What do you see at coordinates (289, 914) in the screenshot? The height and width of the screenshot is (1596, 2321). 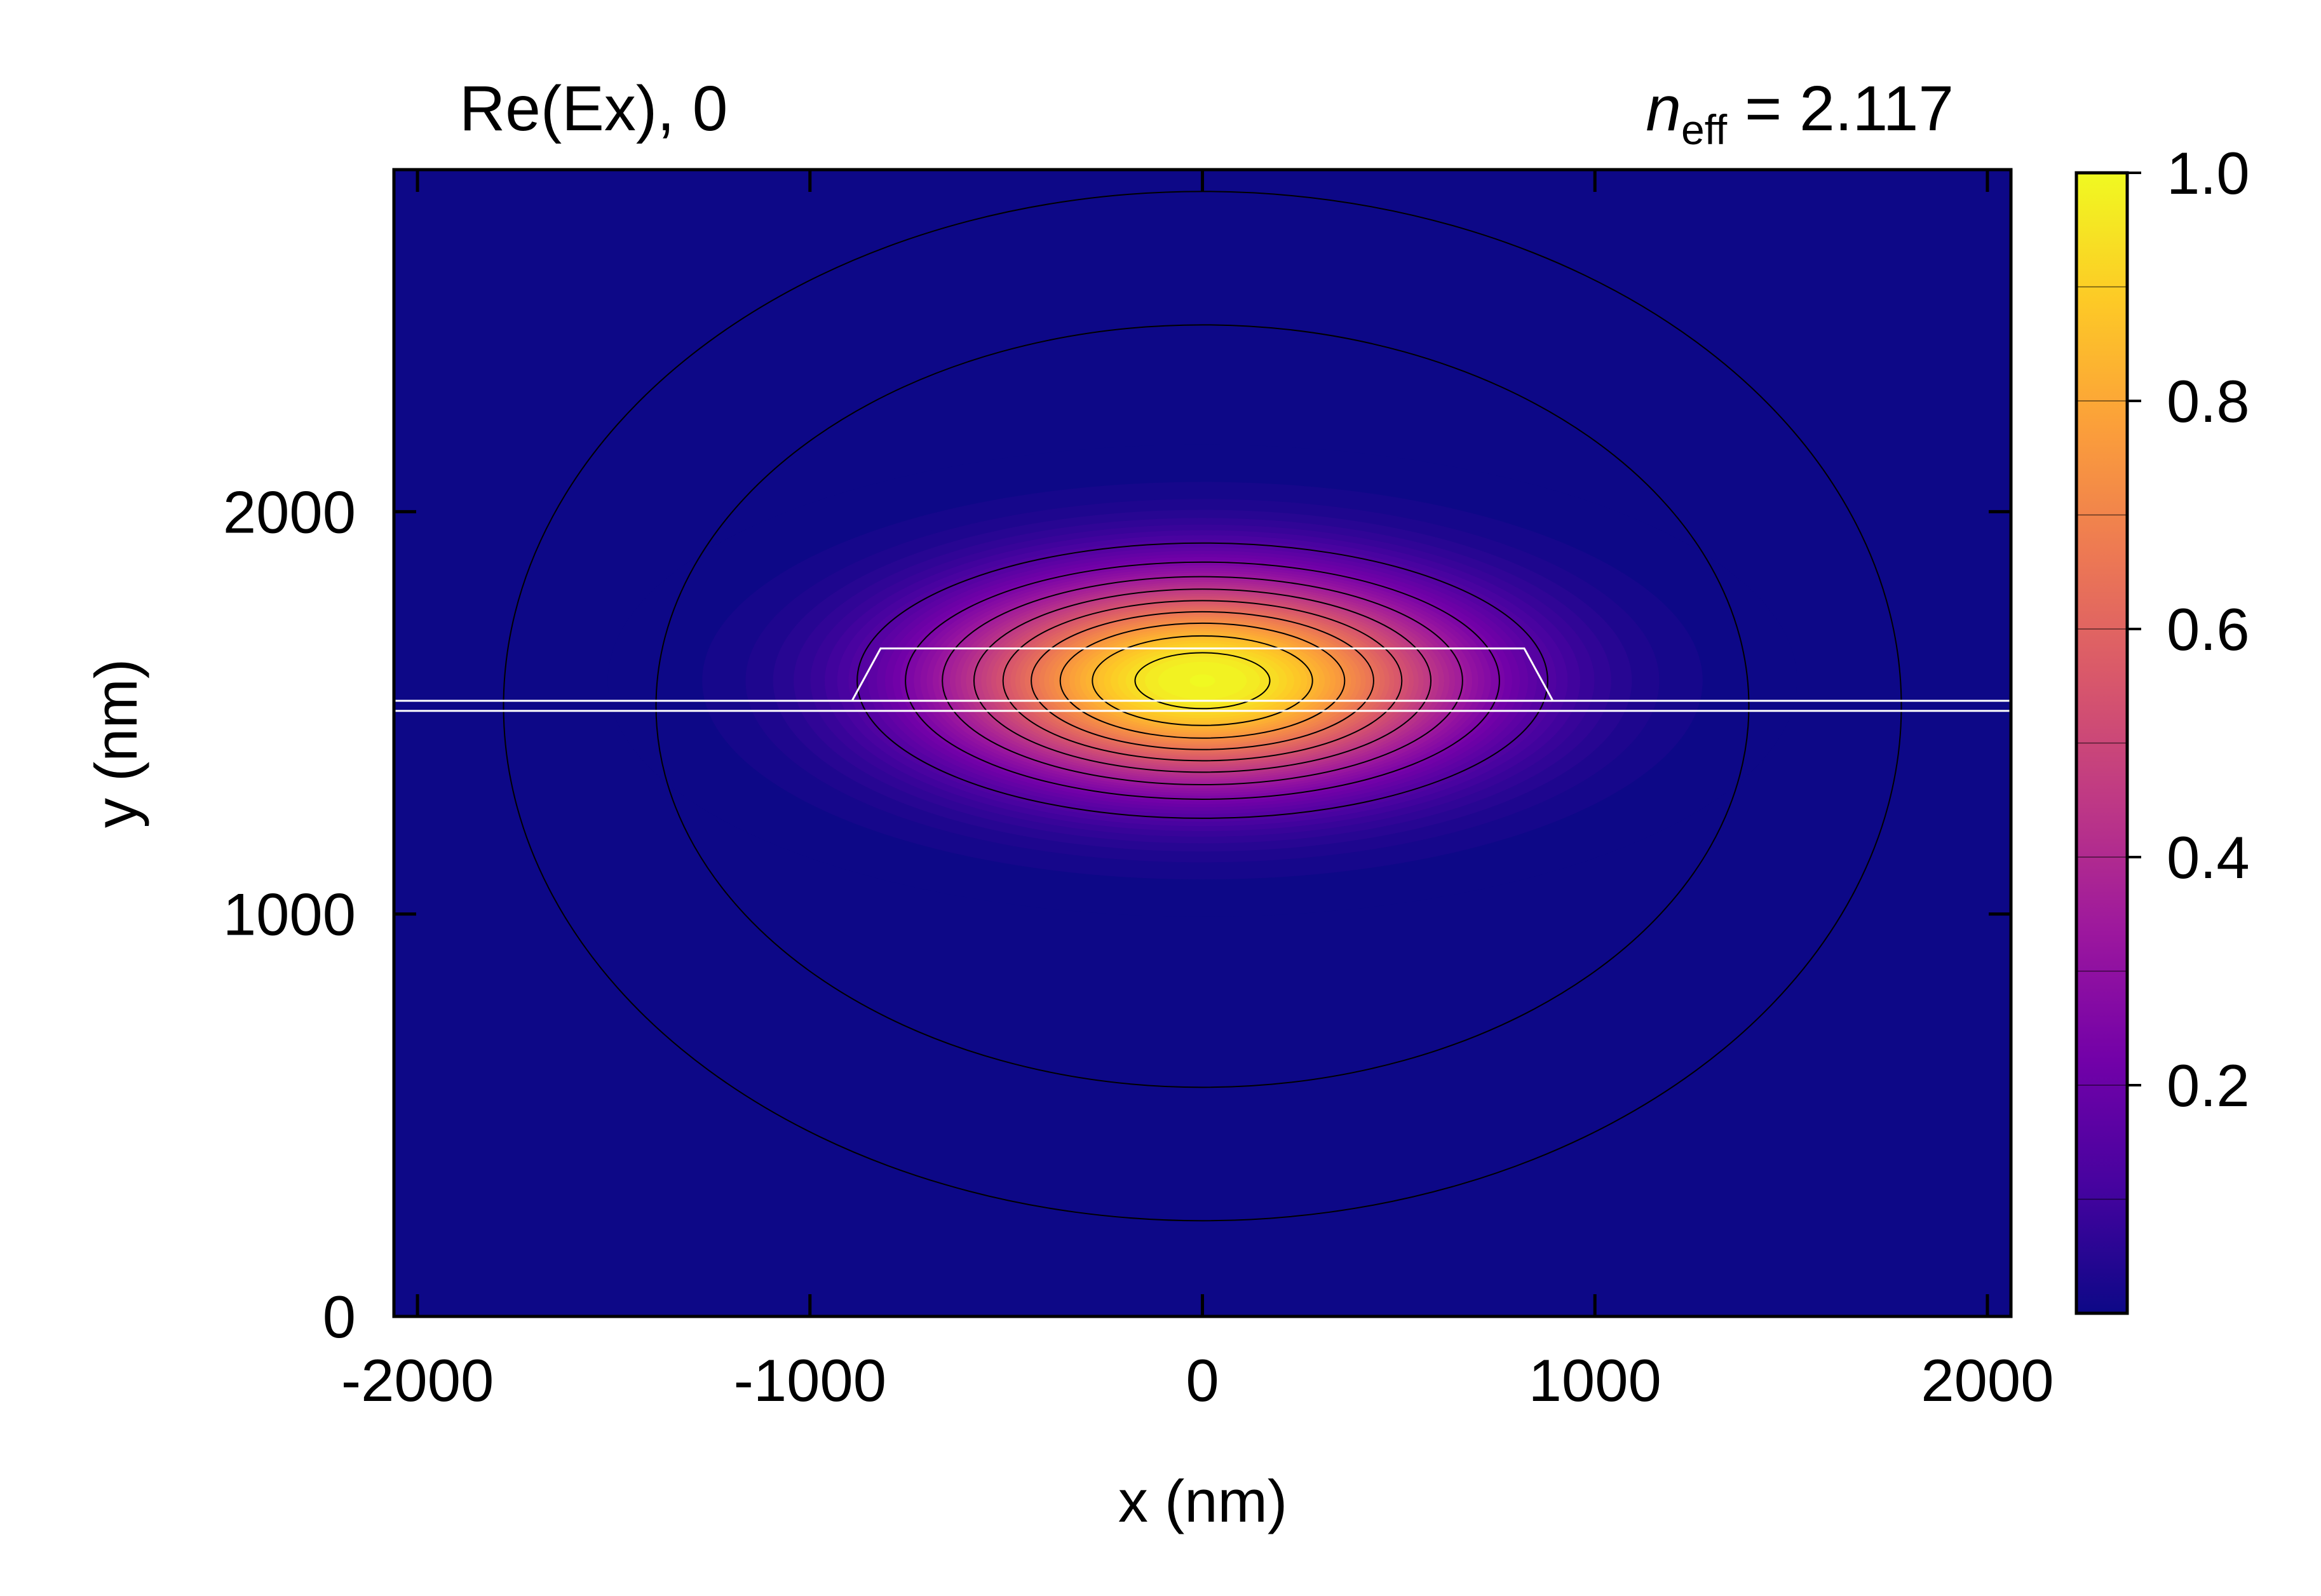 I see `y-tick-label: 1000` at bounding box center [289, 914].